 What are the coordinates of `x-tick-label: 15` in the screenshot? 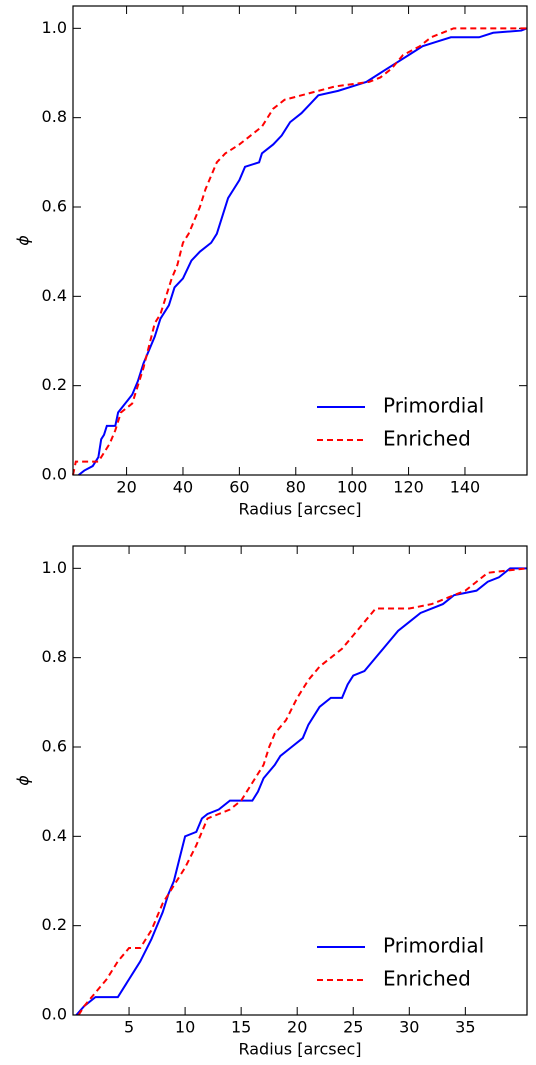 It's located at (241, 1027).